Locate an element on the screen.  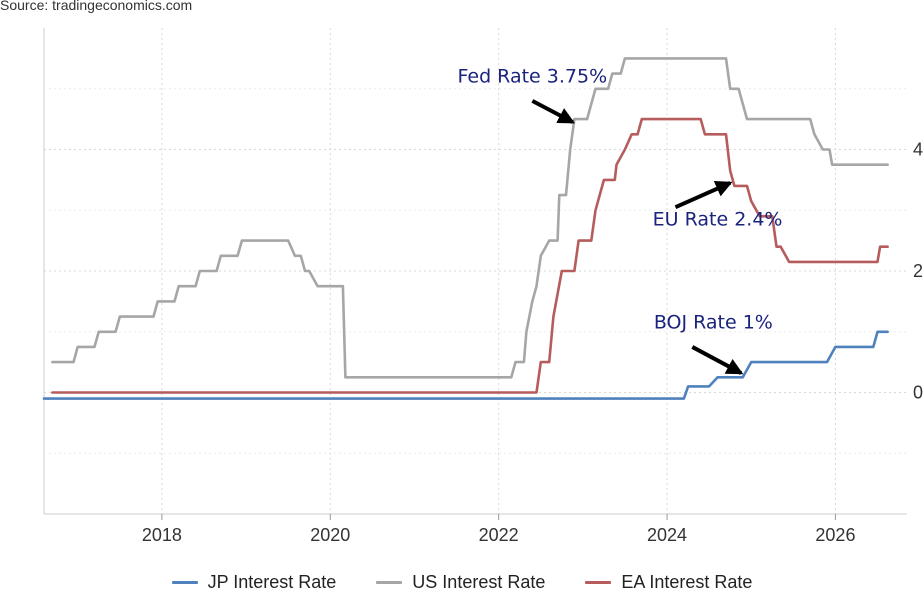
legend-label: US Interest Rate is located at coordinates (479, 582).